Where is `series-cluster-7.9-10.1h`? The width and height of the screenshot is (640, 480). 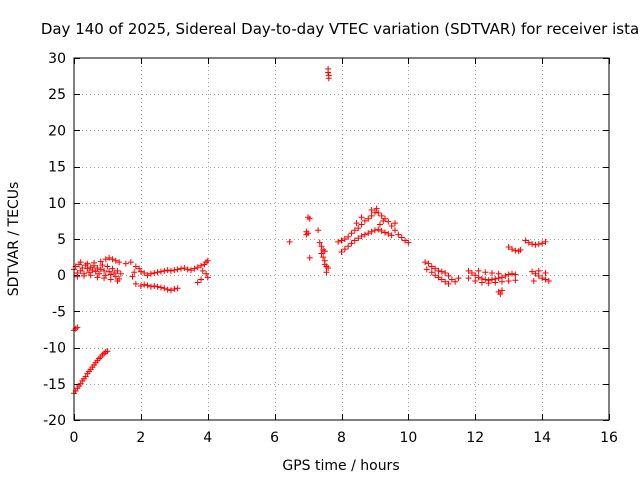
series-cluster-7.9-10.1h is located at coordinates (373, 230).